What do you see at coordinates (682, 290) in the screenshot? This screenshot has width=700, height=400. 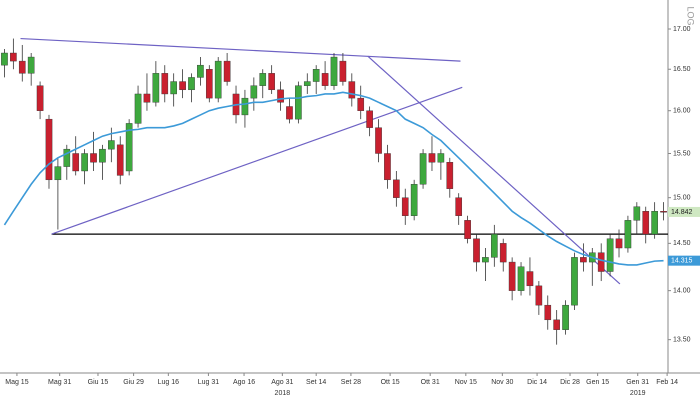 I see `y-tick-label: 14.00` at bounding box center [682, 290].